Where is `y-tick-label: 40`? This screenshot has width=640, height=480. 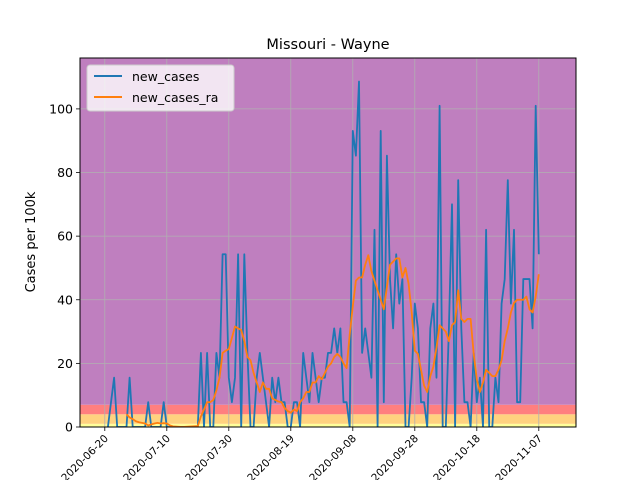
y-tick-label: 40 is located at coordinates (65, 299).